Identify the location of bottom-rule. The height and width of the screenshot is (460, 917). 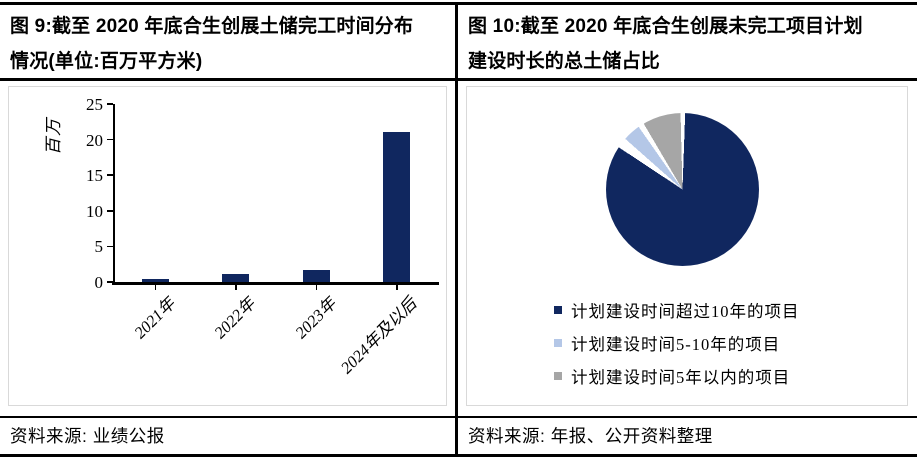
(458, 455).